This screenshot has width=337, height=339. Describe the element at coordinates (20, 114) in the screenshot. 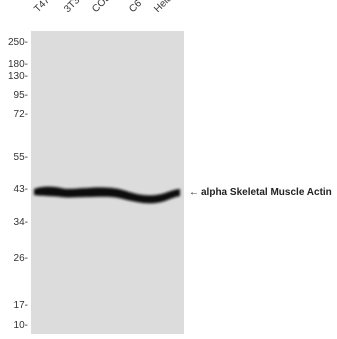

I see `marker-72: 72-` at that location.